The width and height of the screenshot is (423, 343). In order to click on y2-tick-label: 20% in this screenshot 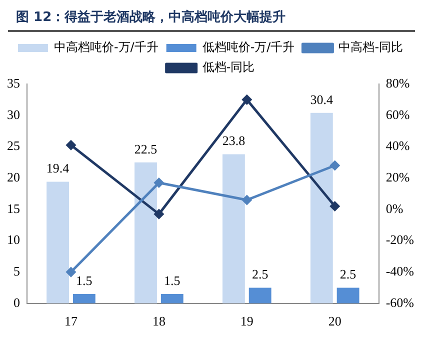, I will do `click(398, 176)`.